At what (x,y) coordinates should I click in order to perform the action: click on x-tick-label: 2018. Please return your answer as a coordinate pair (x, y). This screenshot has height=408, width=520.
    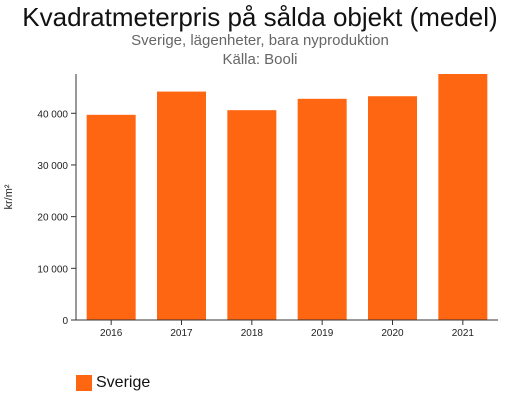
    Looking at the image, I should click on (252, 333).